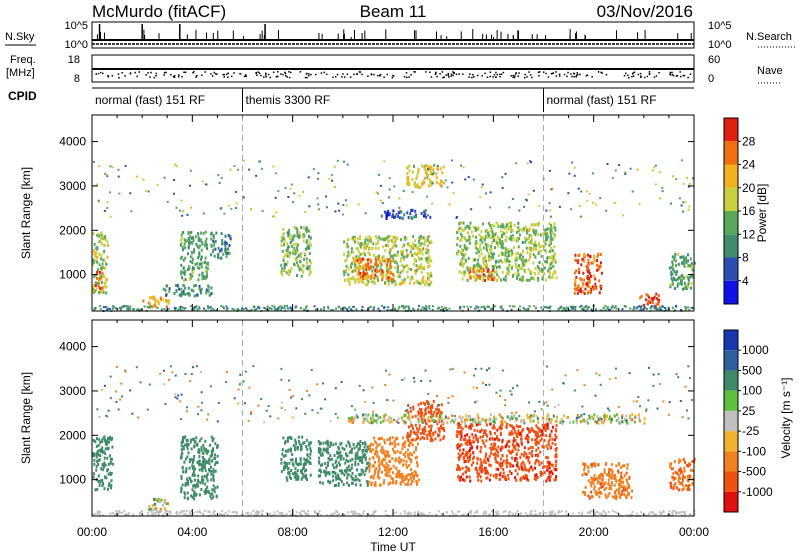  What do you see at coordinates (393, 11) in the screenshot?
I see `beam-title: Beam 11` at bounding box center [393, 11].